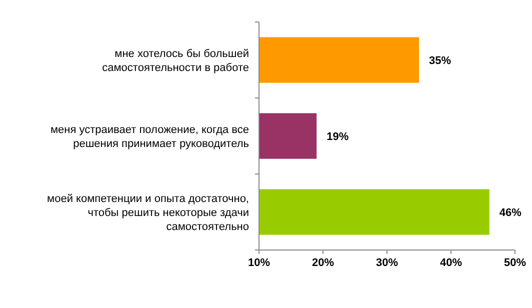  I want to click on data-label: 19%, so click(337, 136).